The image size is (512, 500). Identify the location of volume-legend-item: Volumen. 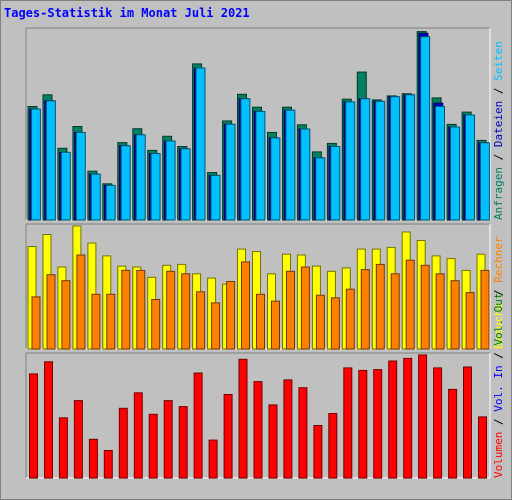
(498, 455).